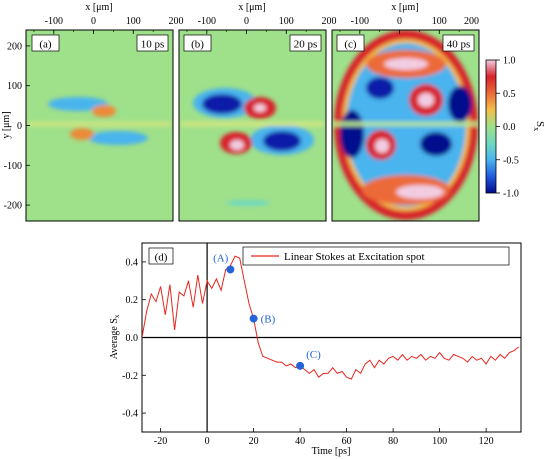 This screenshot has height=459, width=546. I want to click on panel-a-orange-upper, so click(104, 111).